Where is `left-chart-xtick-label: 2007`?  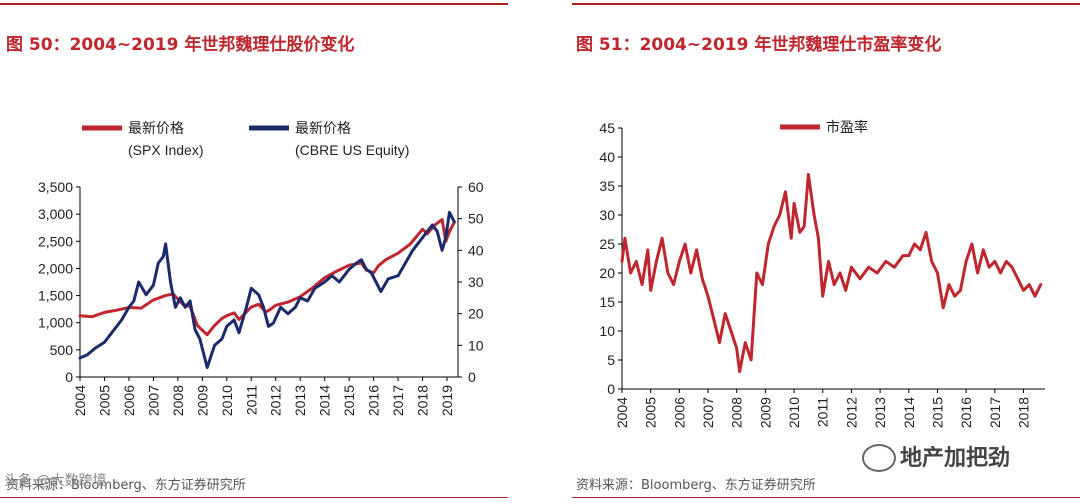 left-chart-xtick-label: 2007 is located at coordinates (153, 400).